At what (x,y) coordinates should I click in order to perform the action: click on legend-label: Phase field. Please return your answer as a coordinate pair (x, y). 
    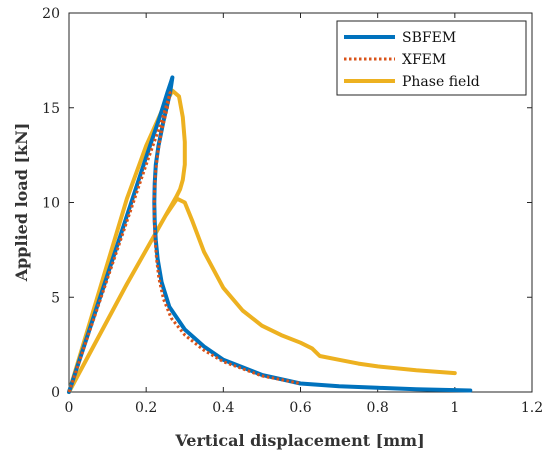
    Looking at the image, I should click on (441, 82).